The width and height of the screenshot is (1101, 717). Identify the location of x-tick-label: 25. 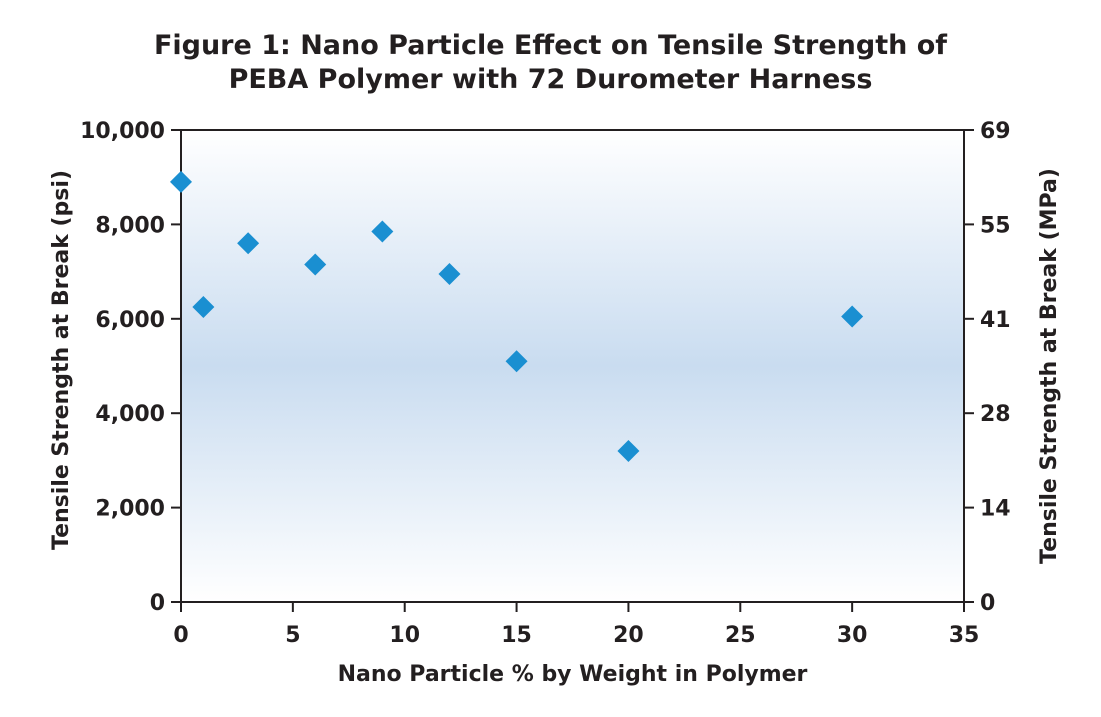
(740, 635).